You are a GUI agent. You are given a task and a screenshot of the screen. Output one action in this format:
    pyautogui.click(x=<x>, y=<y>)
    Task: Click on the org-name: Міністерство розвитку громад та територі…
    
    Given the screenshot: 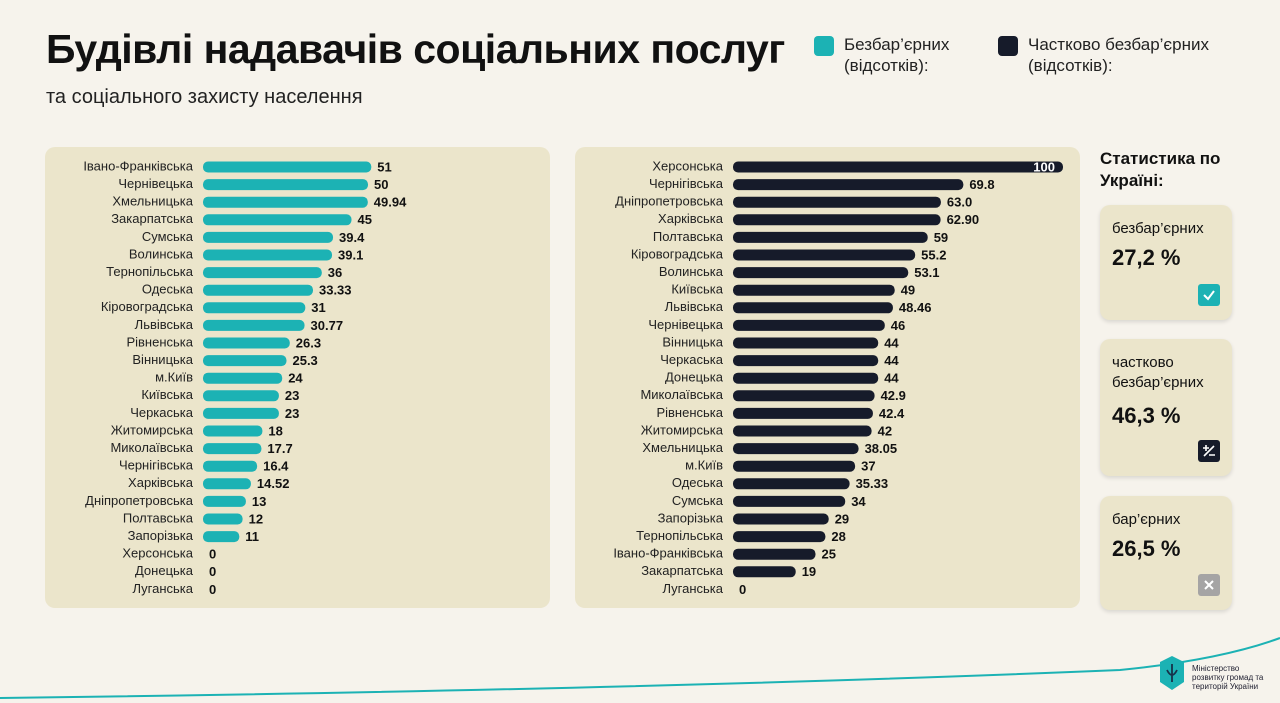 What is the action you would take?
    pyautogui.click(x=1228, y=677)
    